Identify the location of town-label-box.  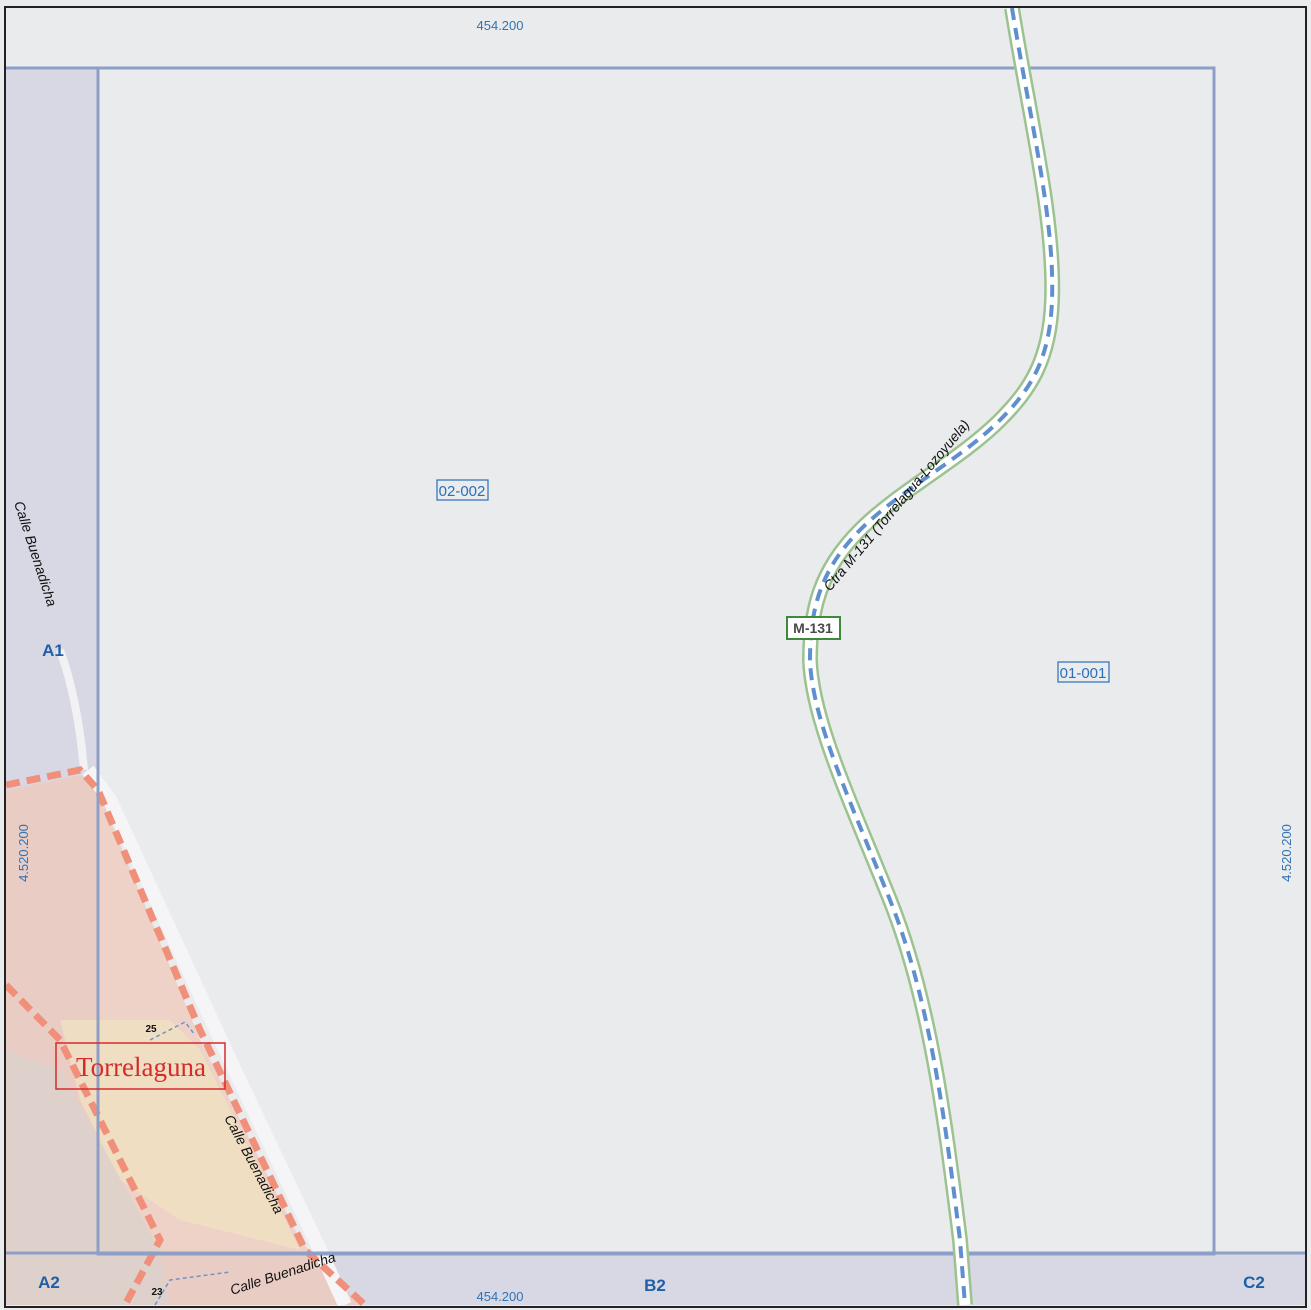
(140, 1066).